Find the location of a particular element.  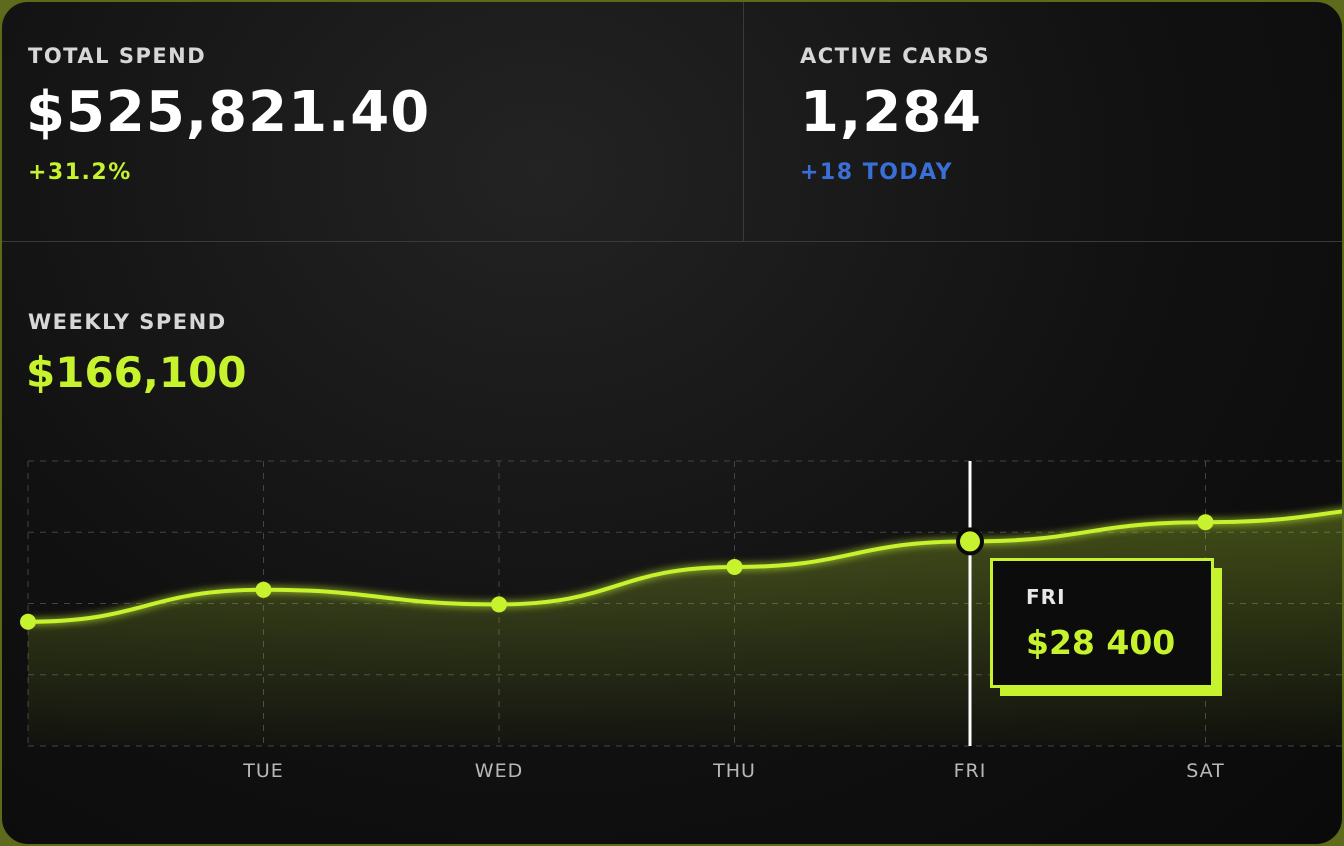

x-tick-label: THU is located at coordinates (734, 771).